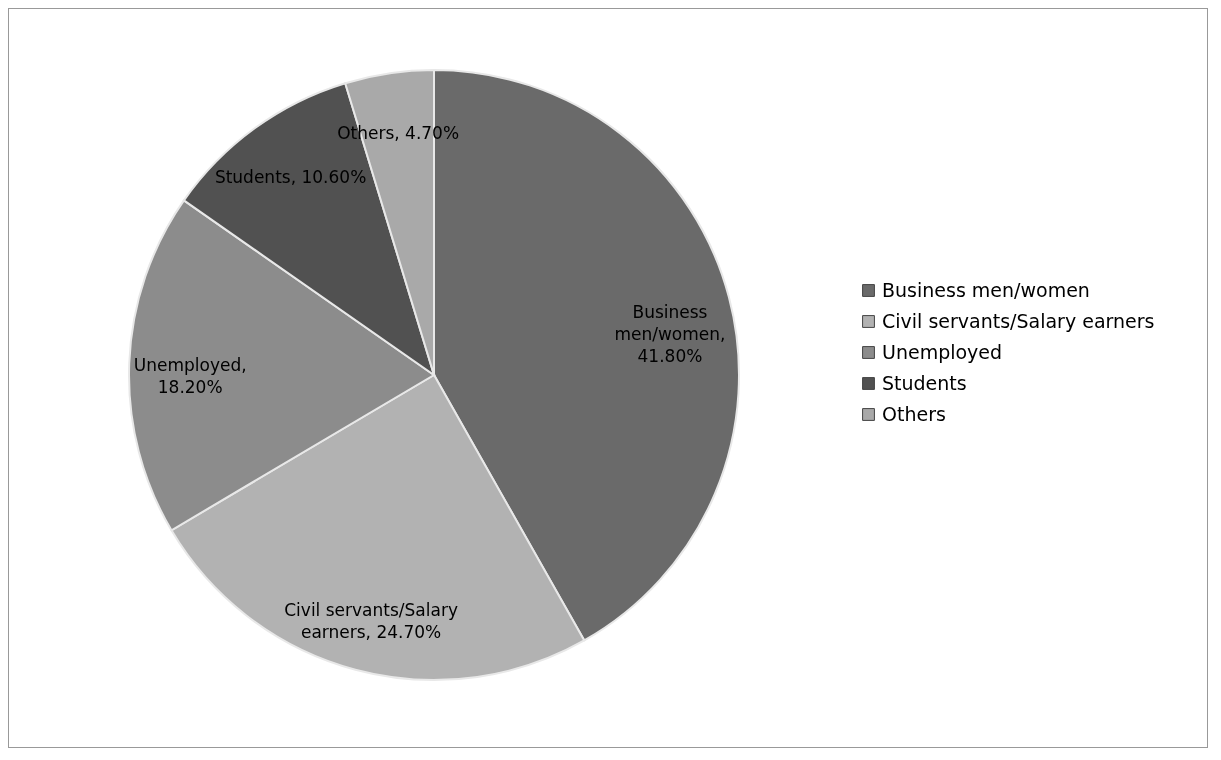 The image size is (1221, 760). Describe the element at coordinates (914, 413) in the screenshot. I see `legend-label: Others` at that location.